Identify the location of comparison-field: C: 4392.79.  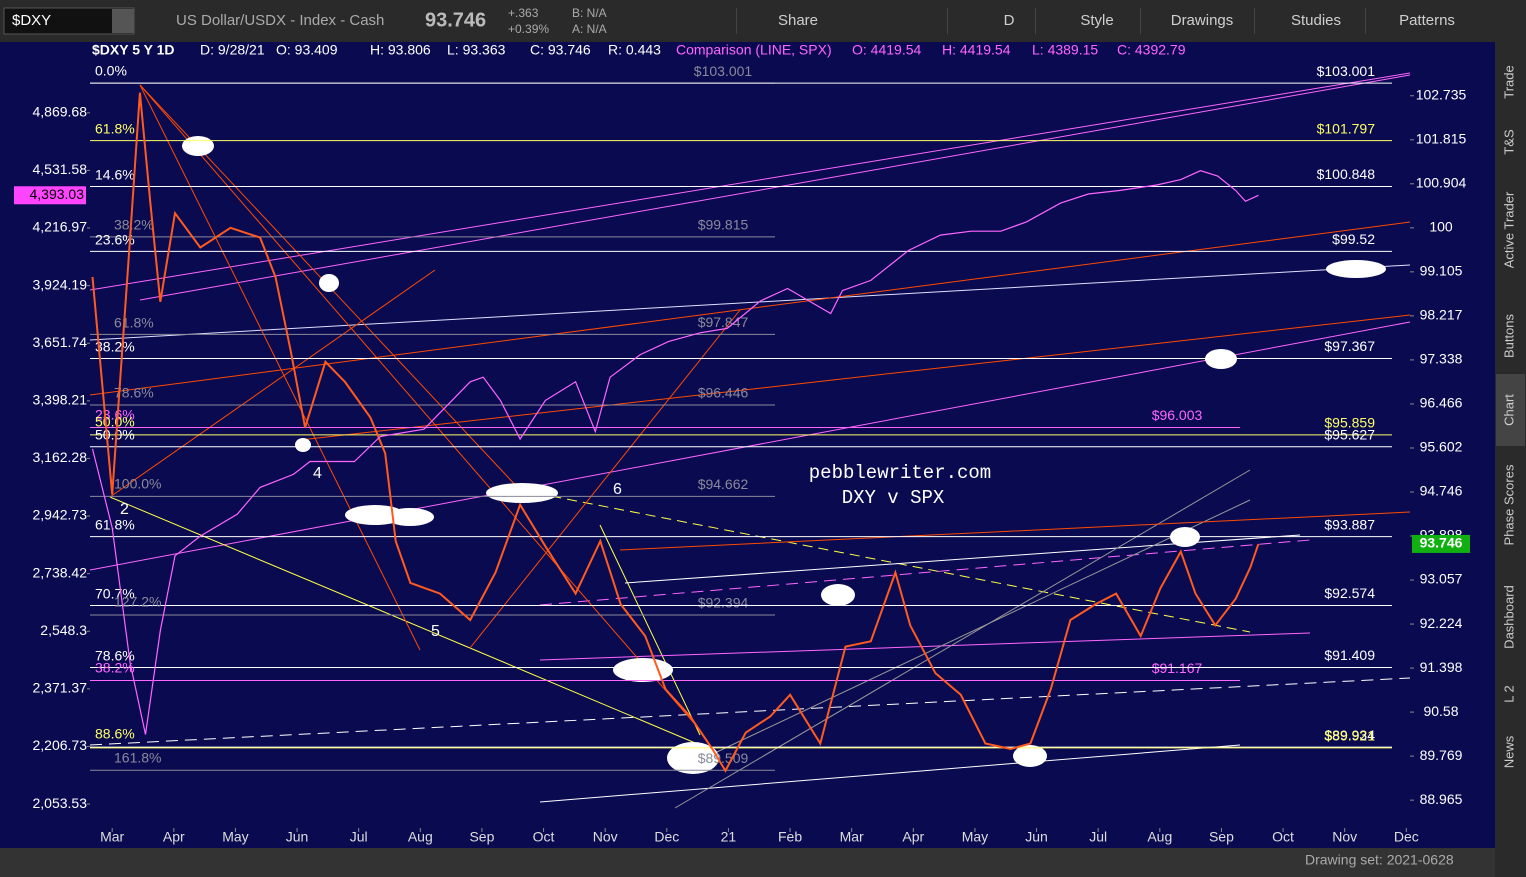
(1151, 50).